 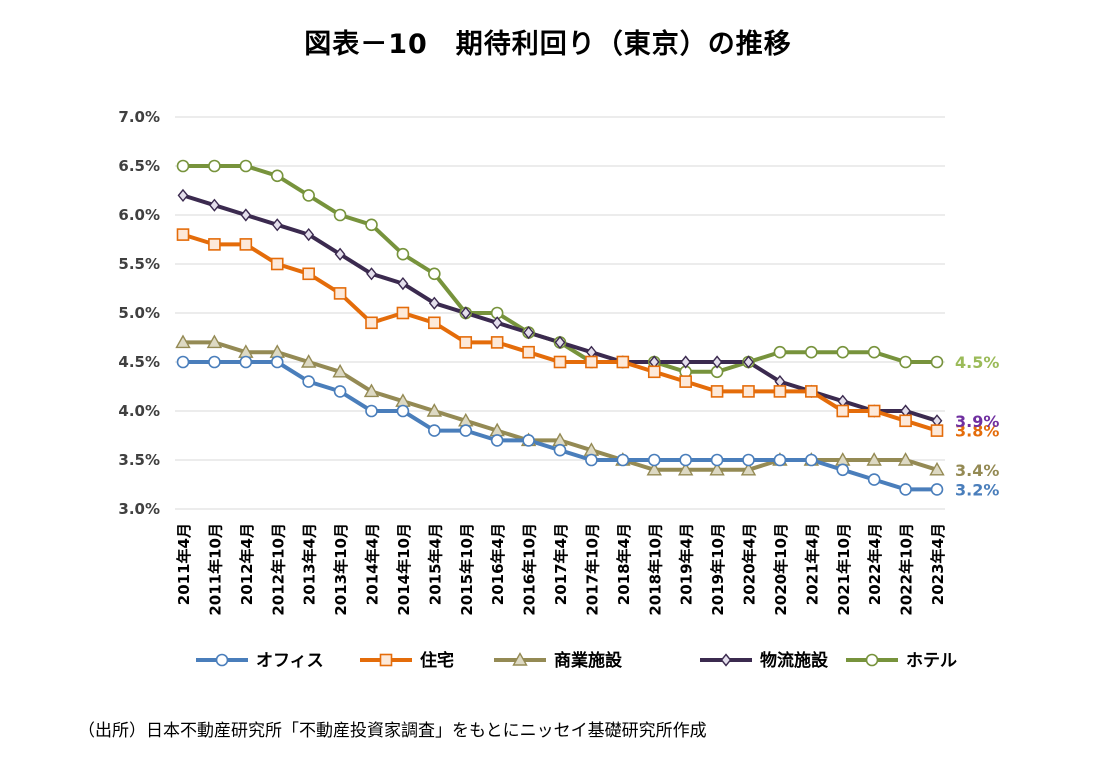 What do you see at coordinates (977, 421) in the screenshot?
I see `series-end-label: 3.9%` at bounding box center [977, 421].